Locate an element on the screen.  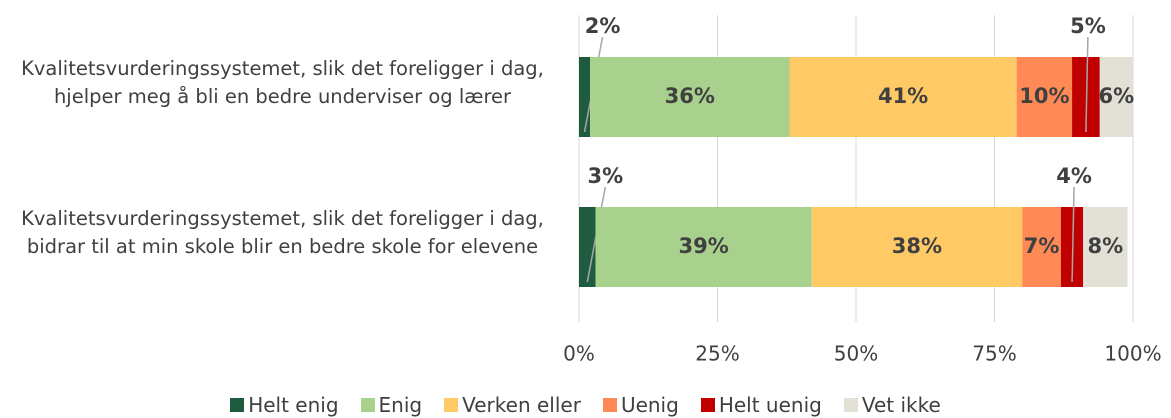
legend-item: Vet ikke is located at coordinates (892, 405).